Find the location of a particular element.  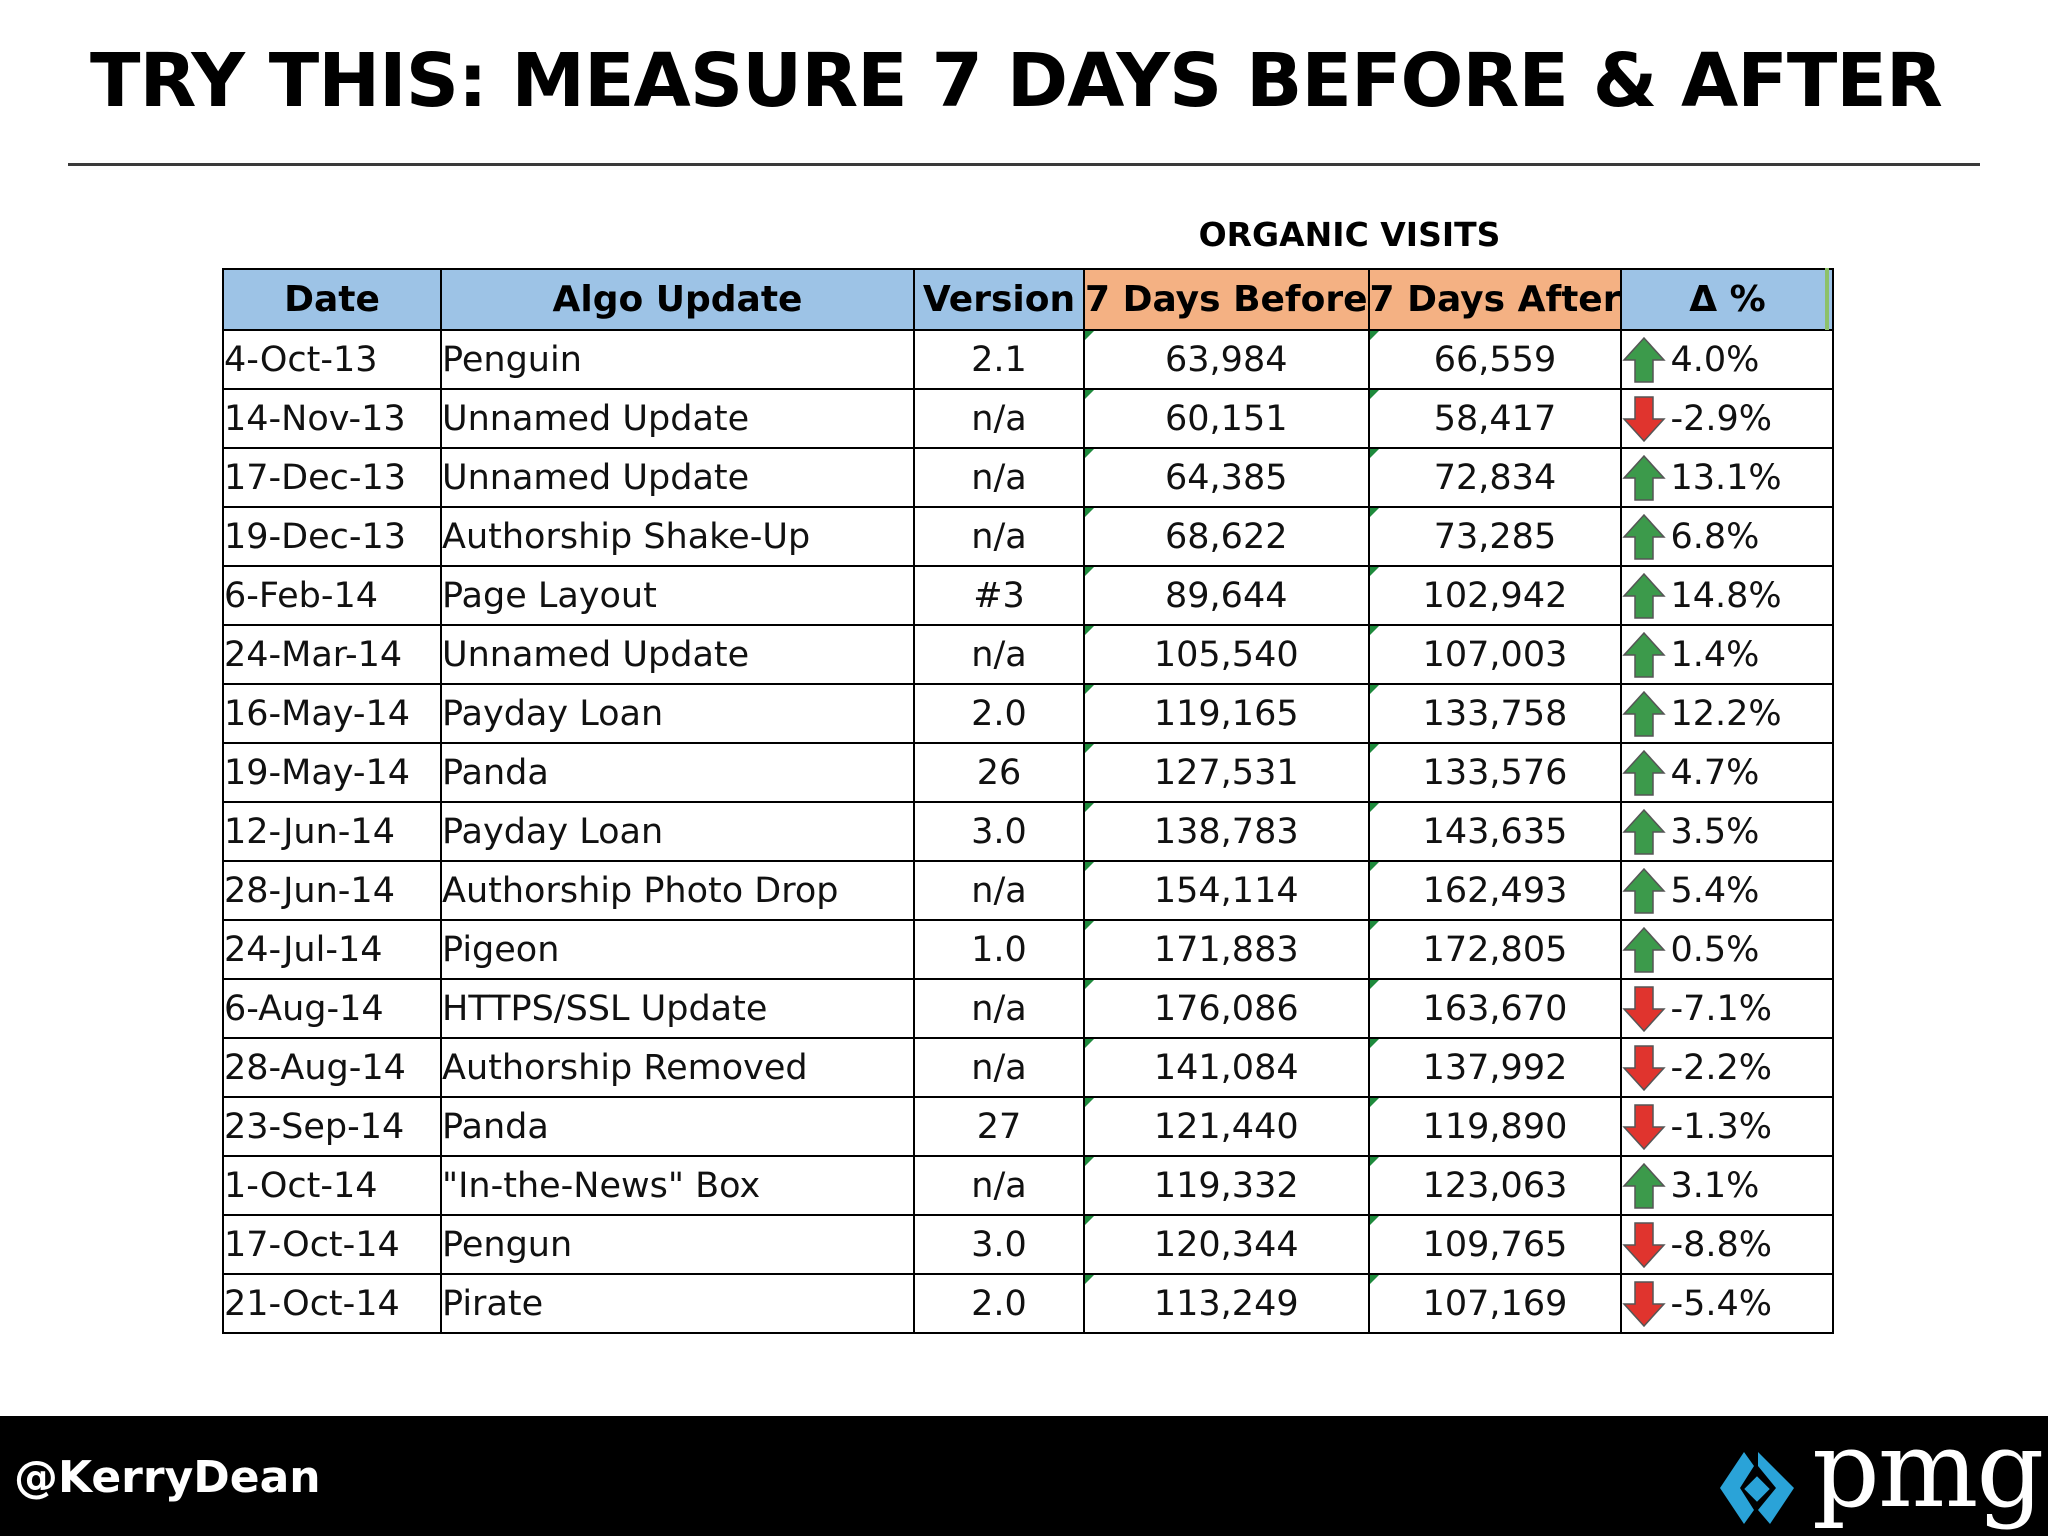

cell-7-days-before: 154,114 is located at coordinates (1226, 890).